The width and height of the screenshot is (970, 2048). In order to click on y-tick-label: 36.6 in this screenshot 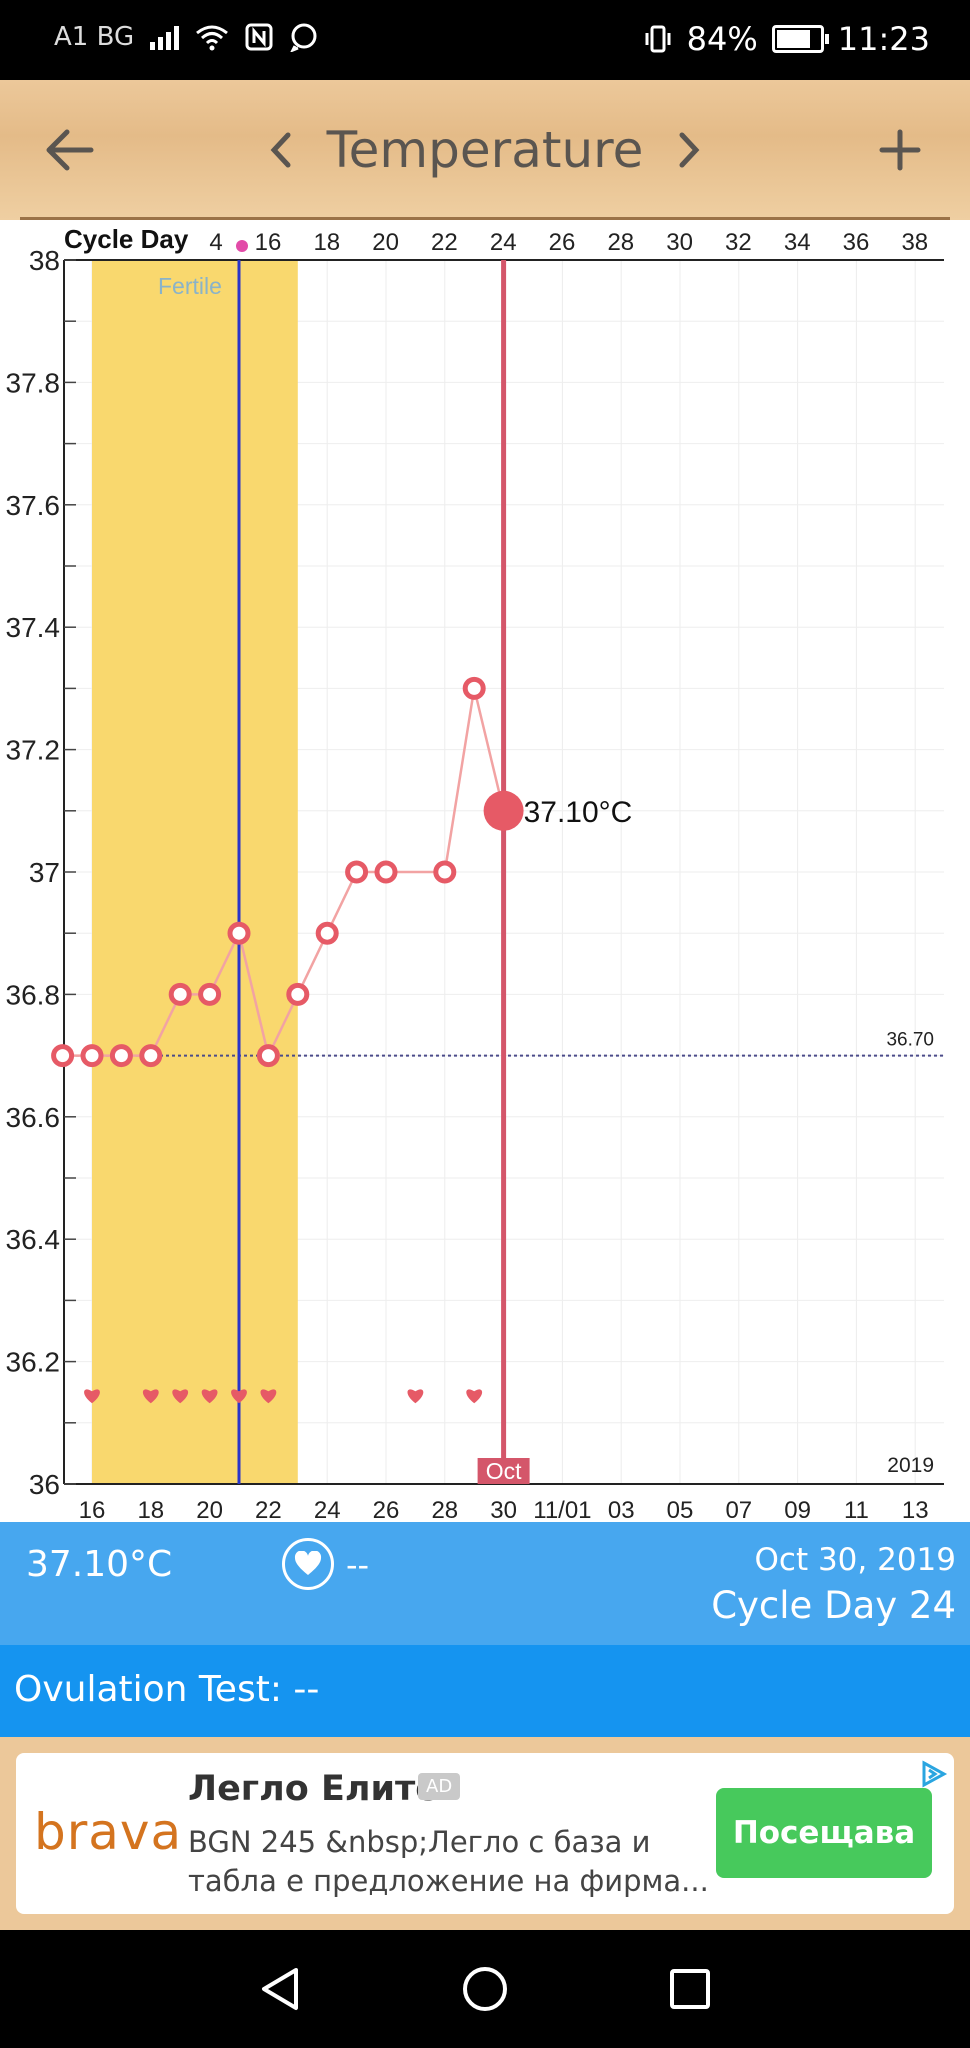, I will do `click(33, 1117)`.